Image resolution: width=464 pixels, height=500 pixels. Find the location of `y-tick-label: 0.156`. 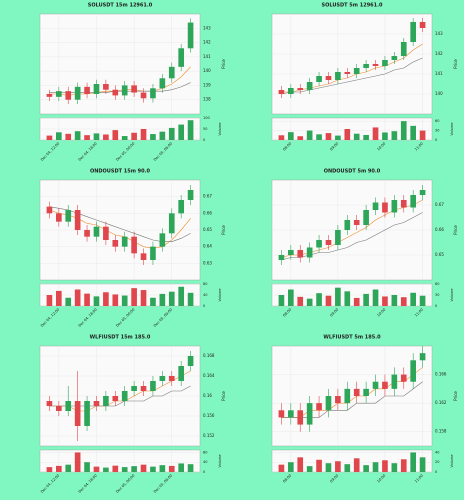

y-tick-label: 0.156 is located at coordinates (209, 415).